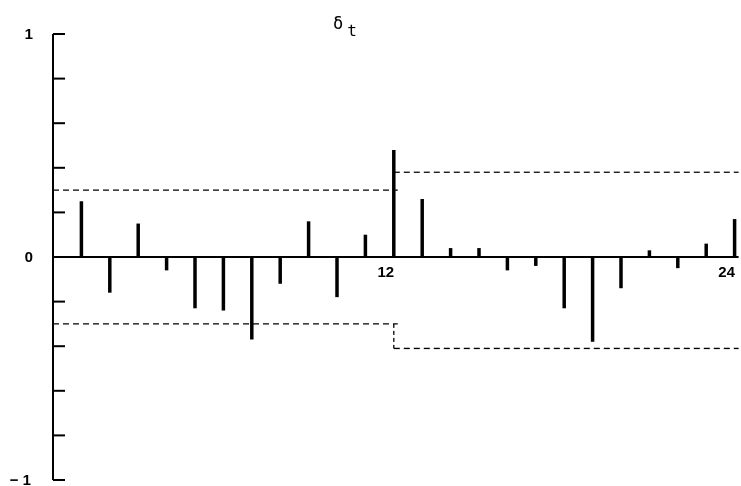 This screenshot has height=486, width=741. Describe the element at coordinates (352, 30) in the screenshot. I see `chart-title-subscript: t` at that location.